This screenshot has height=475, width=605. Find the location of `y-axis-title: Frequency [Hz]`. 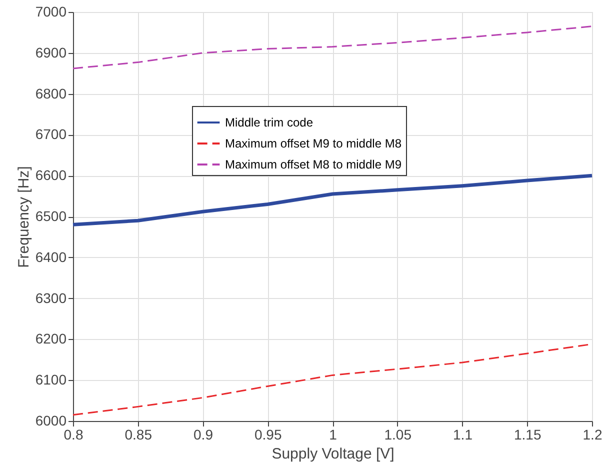

y-axis-title: Frequency [Hz] is located at coordinates (23, 217).